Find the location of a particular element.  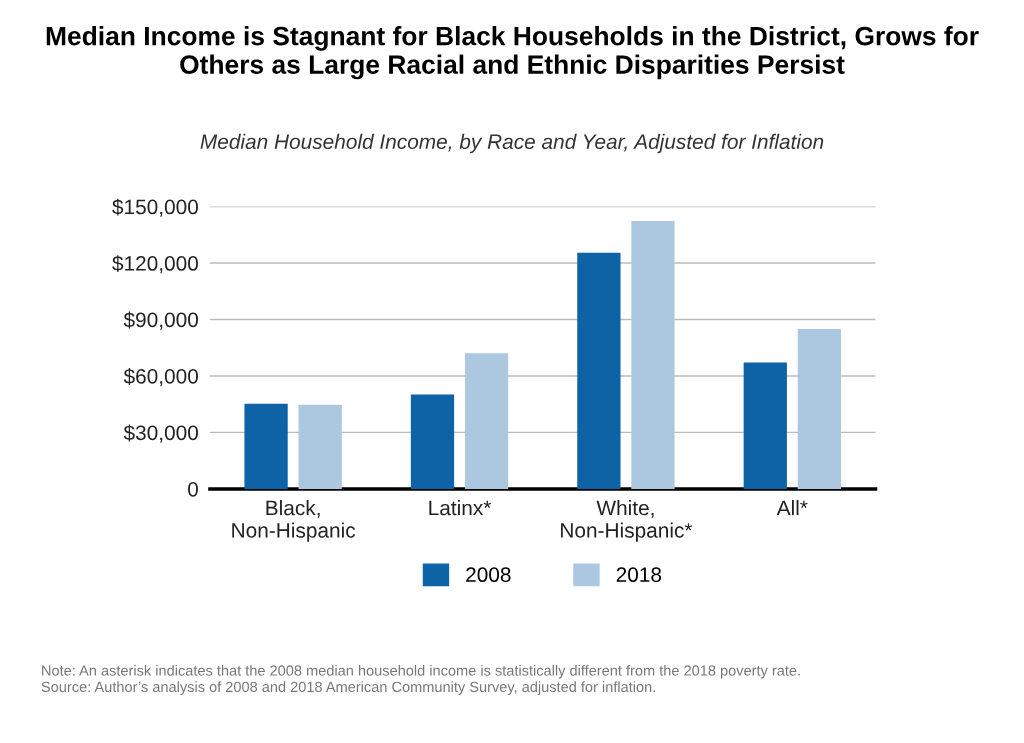

source-note: Source: Author’s analysis of 2008 and 2018 American Community Survey, adjusted for inflation. is located at coordinates (348, 688).